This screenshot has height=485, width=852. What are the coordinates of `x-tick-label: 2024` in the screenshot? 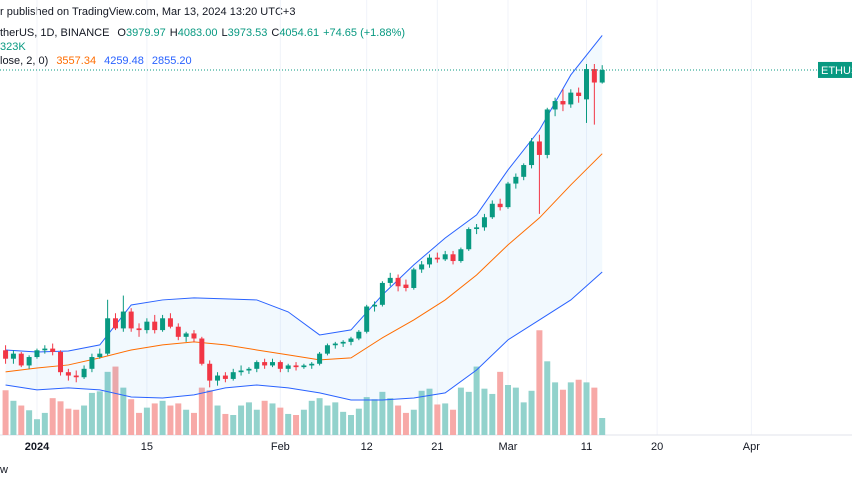 It's located at (37, 447).